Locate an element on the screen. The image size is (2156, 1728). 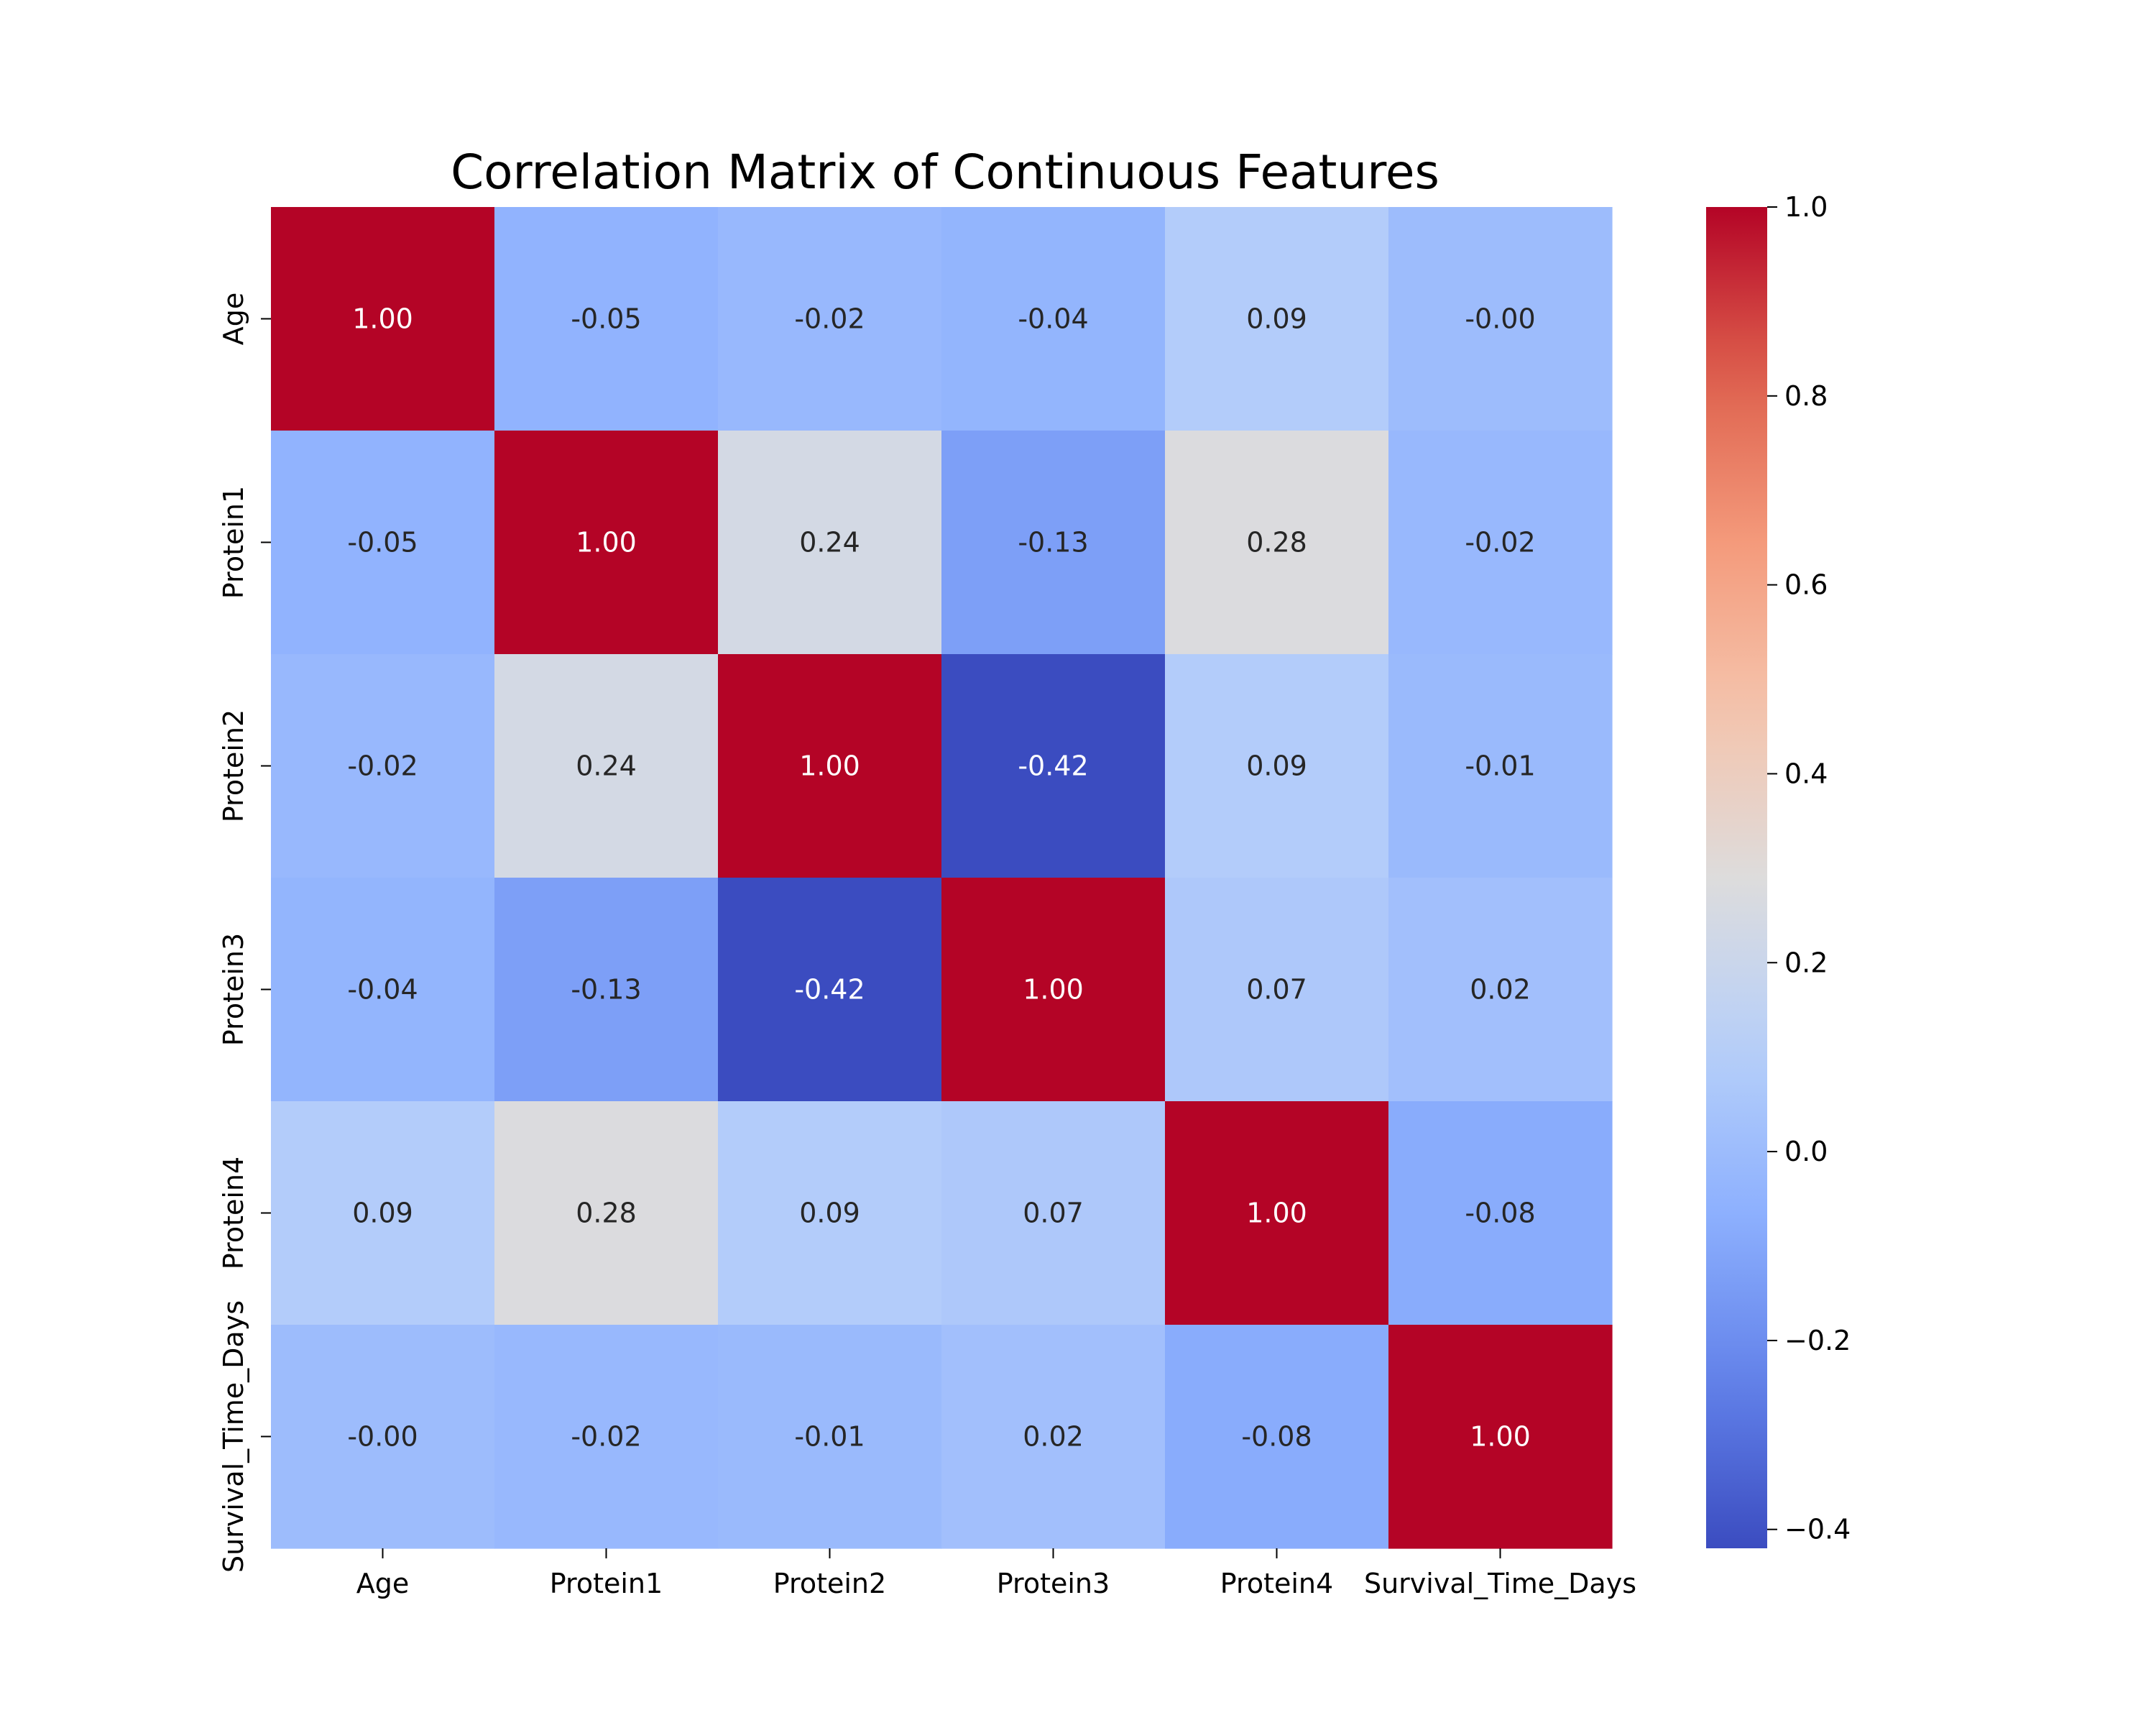
colorbar-tick-label: 0.4 is located at coordinates (1806, 773).